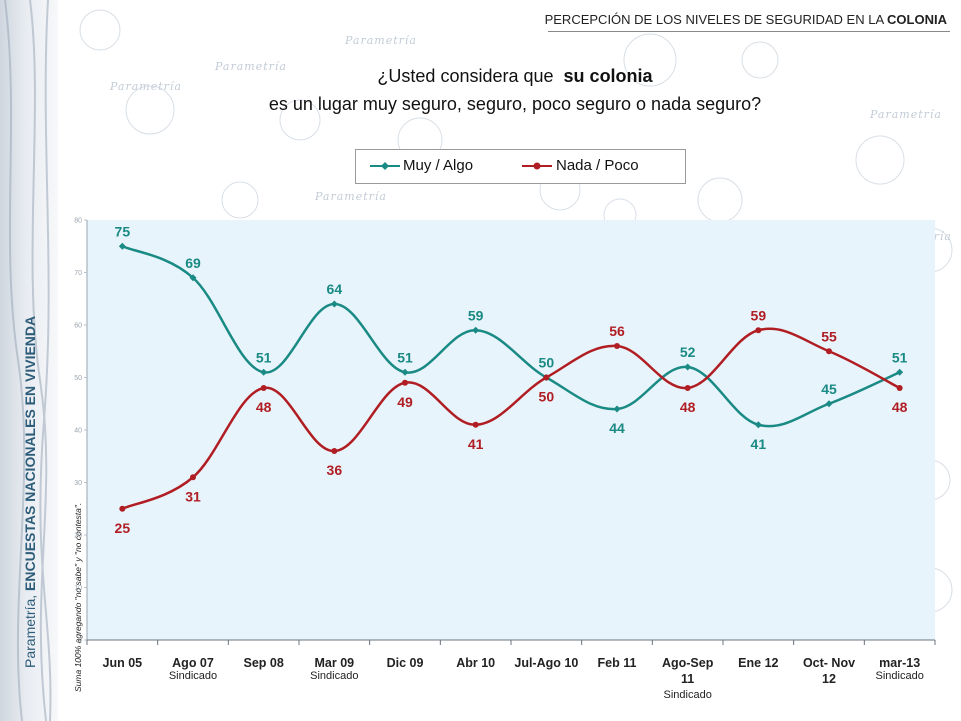 Image resolution: width=961 pixels, height=721 pixels. What do you see at coordinates (438, 165) in the screenshot?
I see `legend-label-teal: Muy / Algo` at bounding box center [438, 165].